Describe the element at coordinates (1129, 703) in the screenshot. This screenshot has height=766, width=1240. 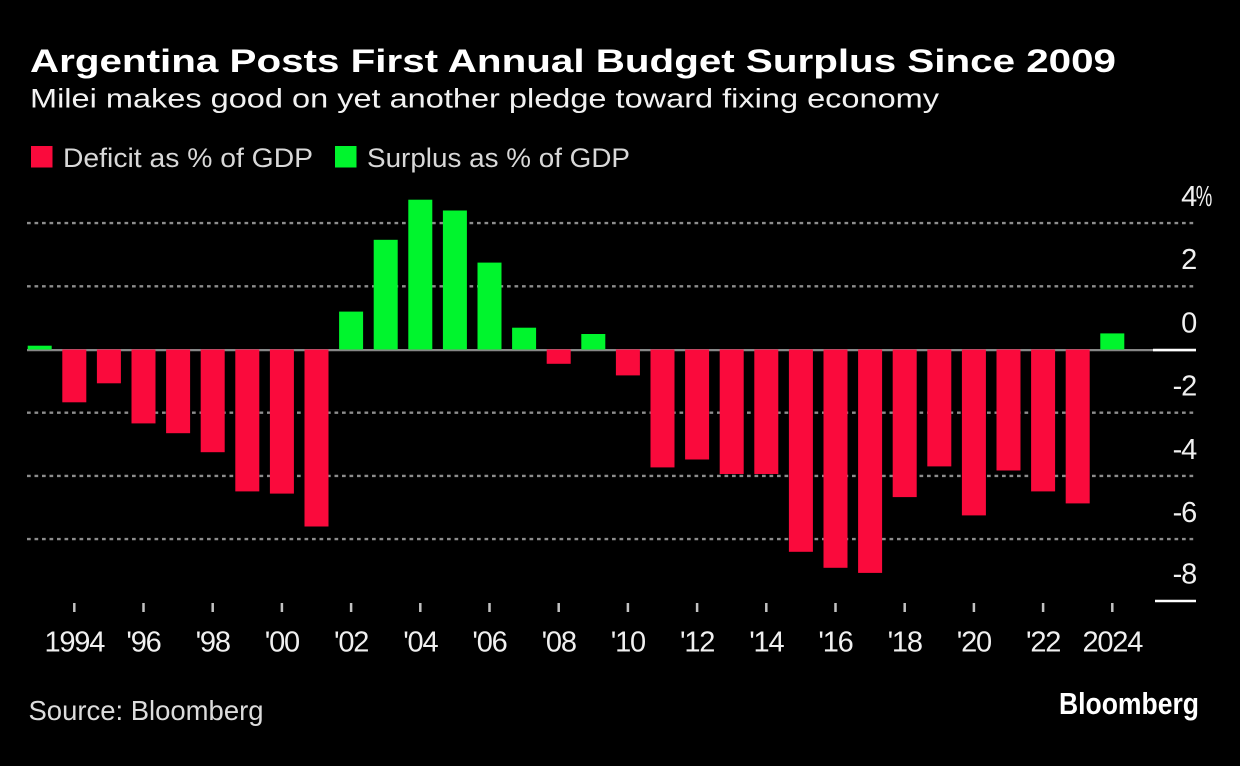
I see `svg-text: Bloomberg` at that location.